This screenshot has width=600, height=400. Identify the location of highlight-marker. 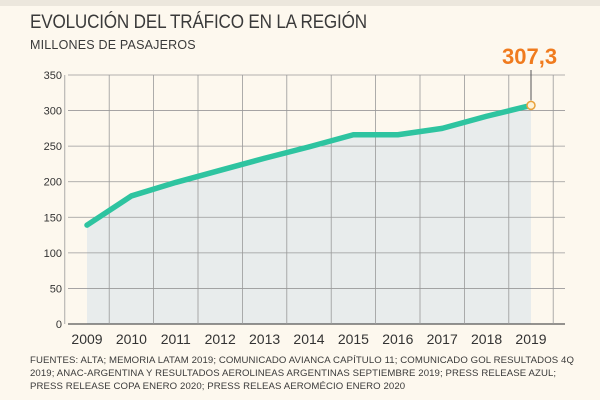
(531, 105).